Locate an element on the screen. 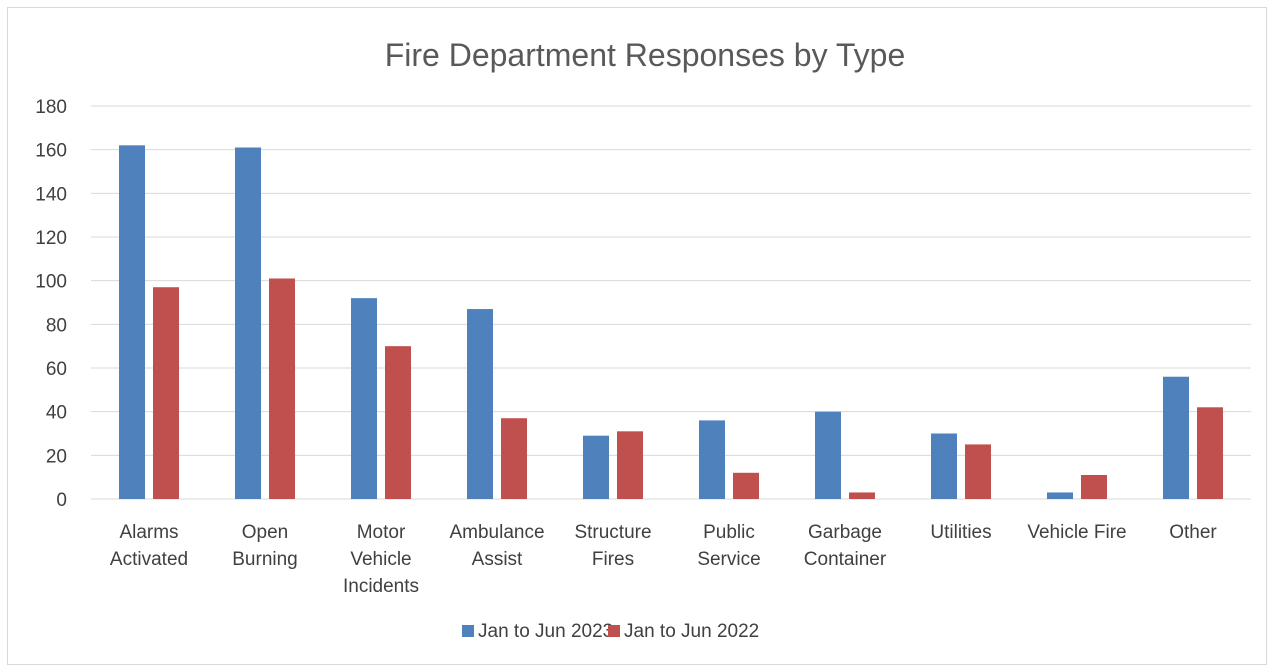  x-category-label-line: Open is located at coordinates (265, 532).